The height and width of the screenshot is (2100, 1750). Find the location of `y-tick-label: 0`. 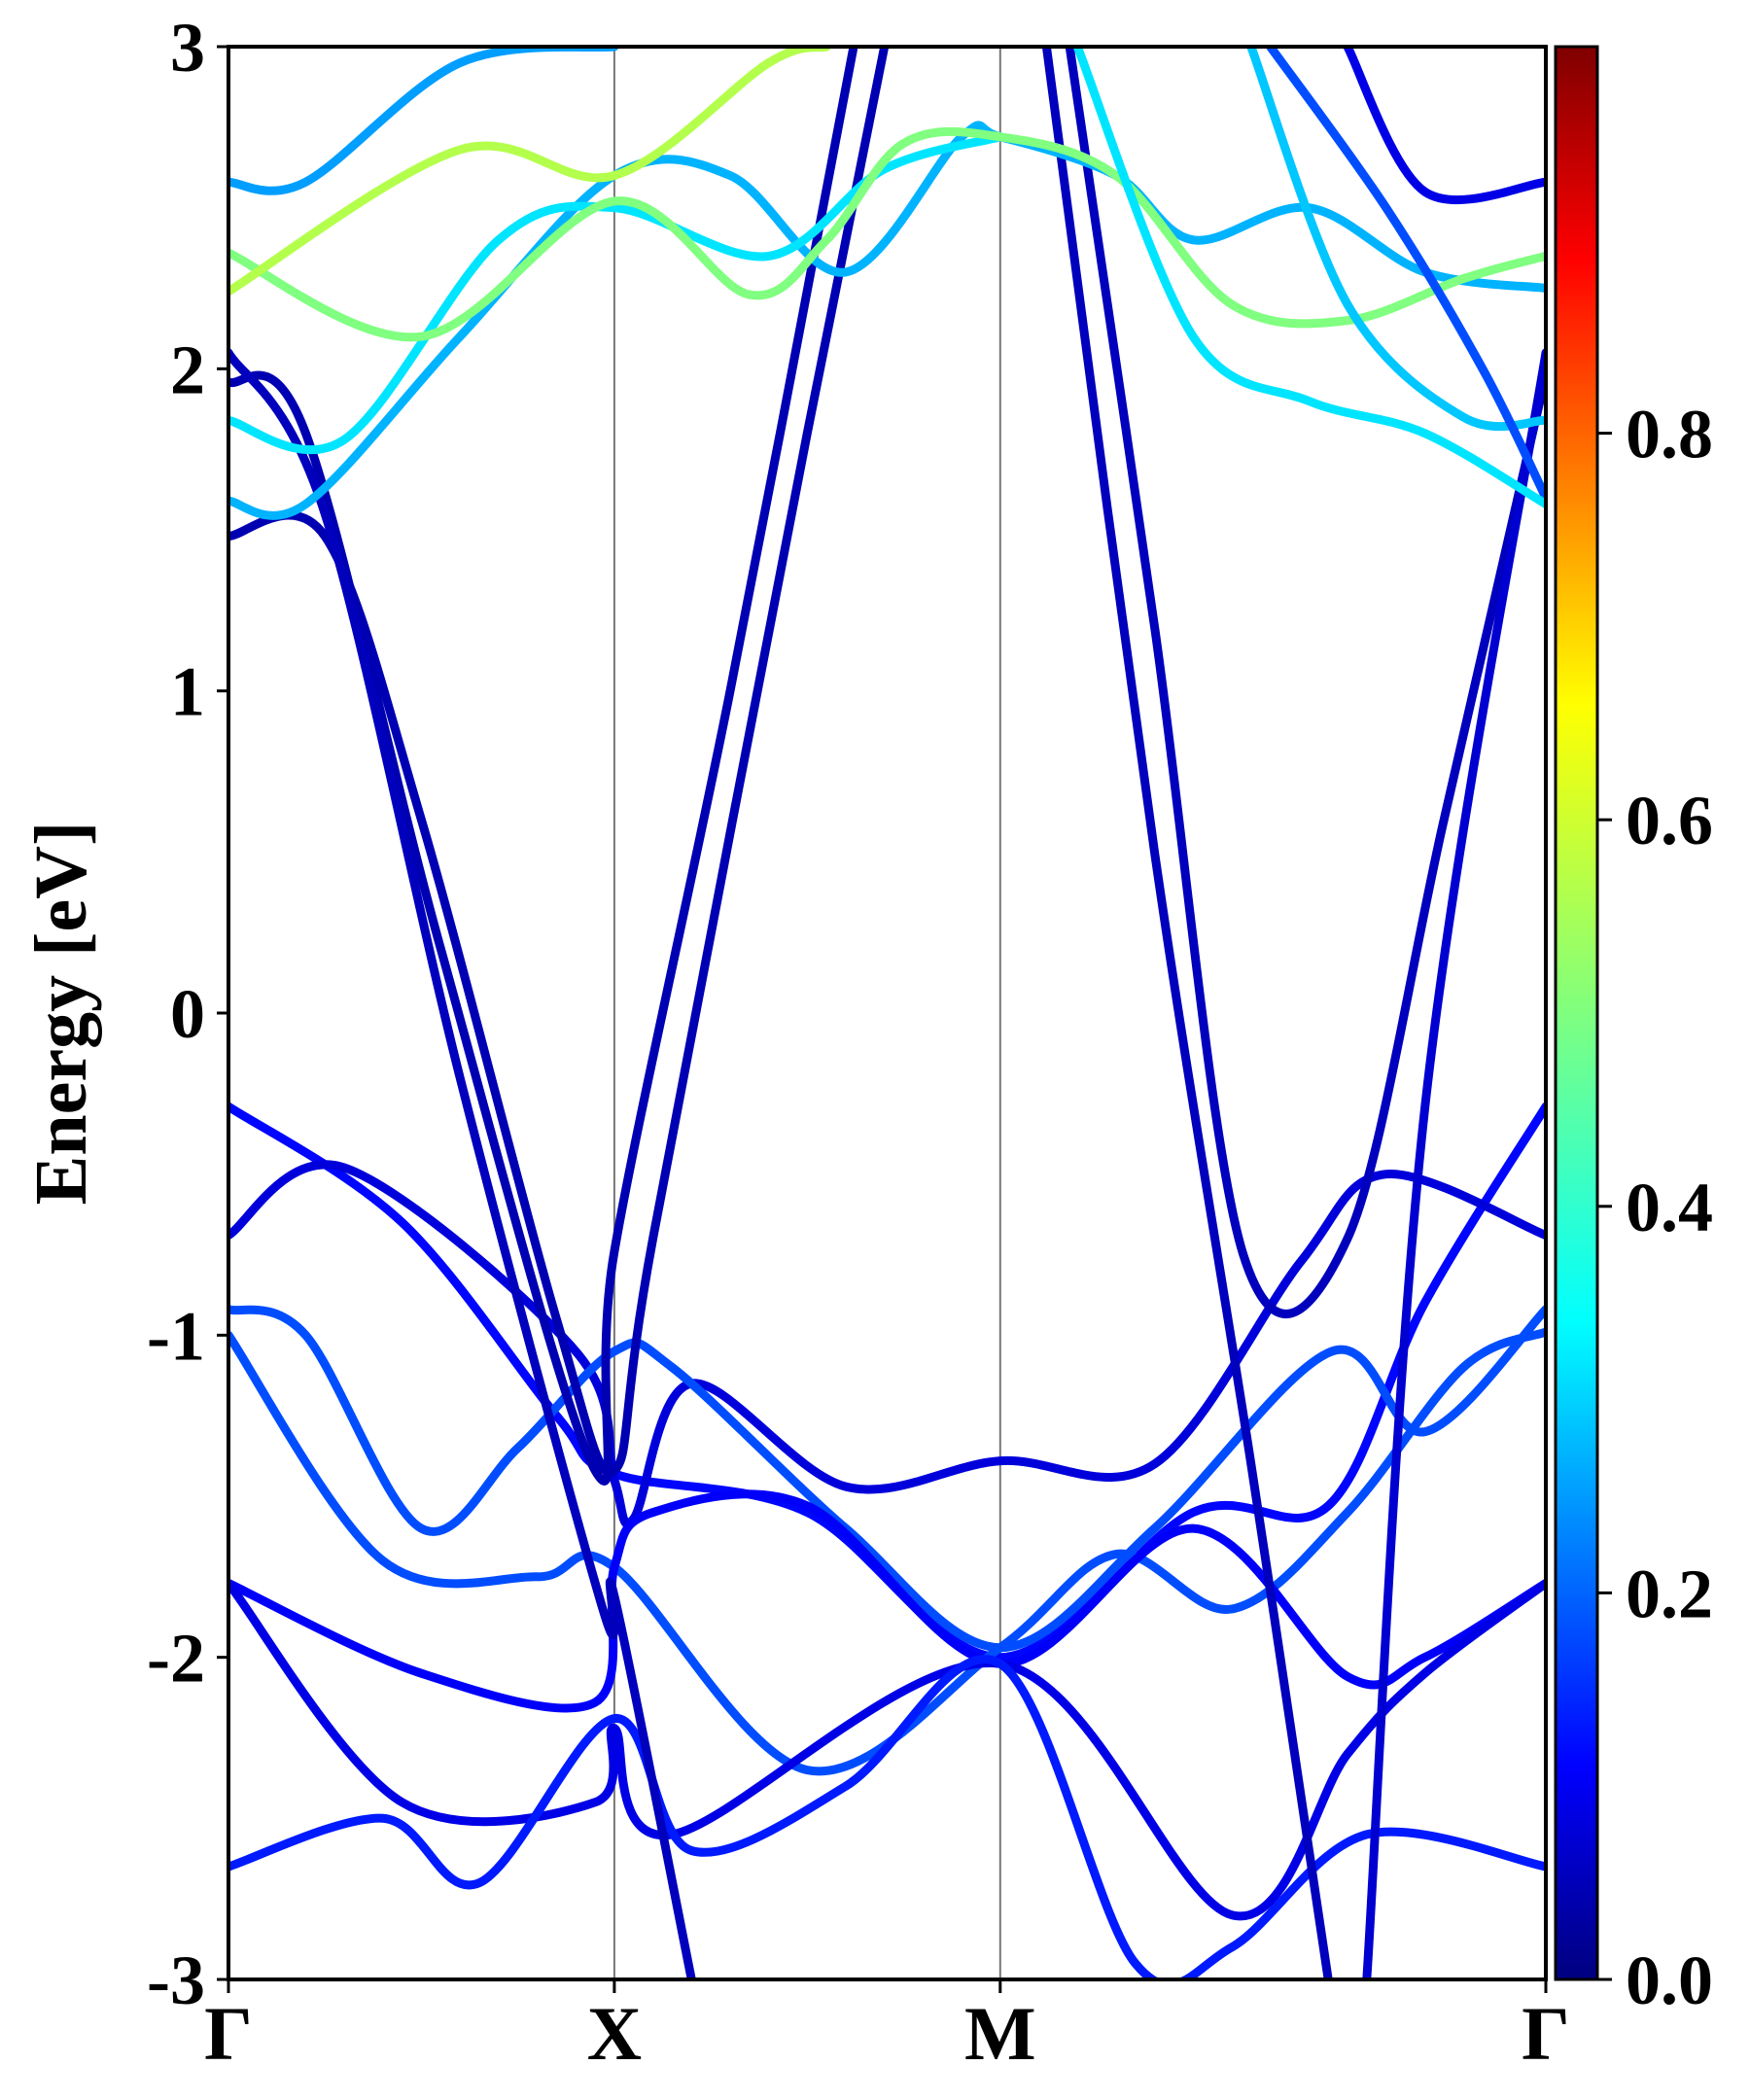

y-tick-label: 0 is located at coordinates (187, 1014).